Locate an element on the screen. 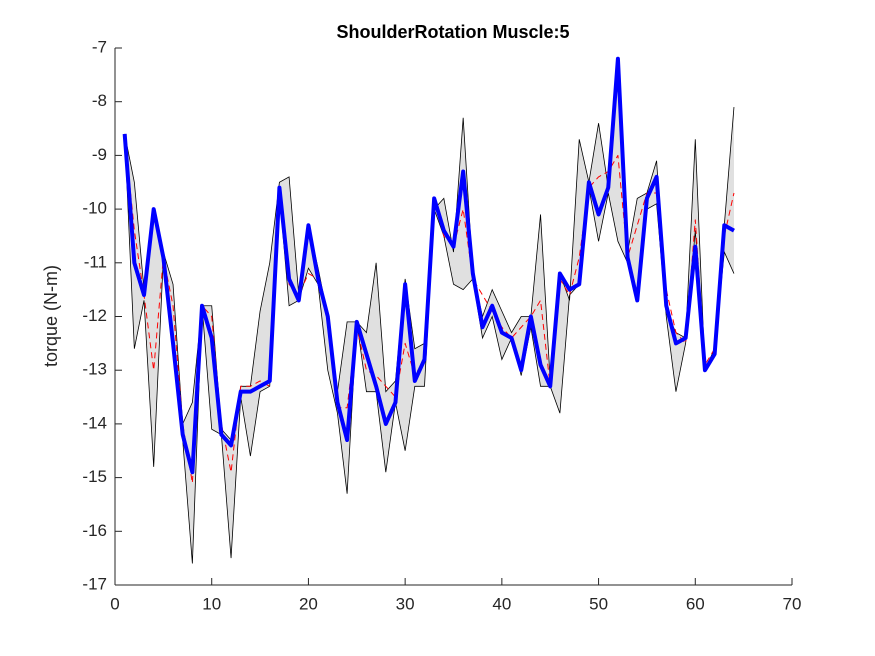 This screenshot has height=656, width=875. y-tick-label: -15 is located at coordinates (94, 476).